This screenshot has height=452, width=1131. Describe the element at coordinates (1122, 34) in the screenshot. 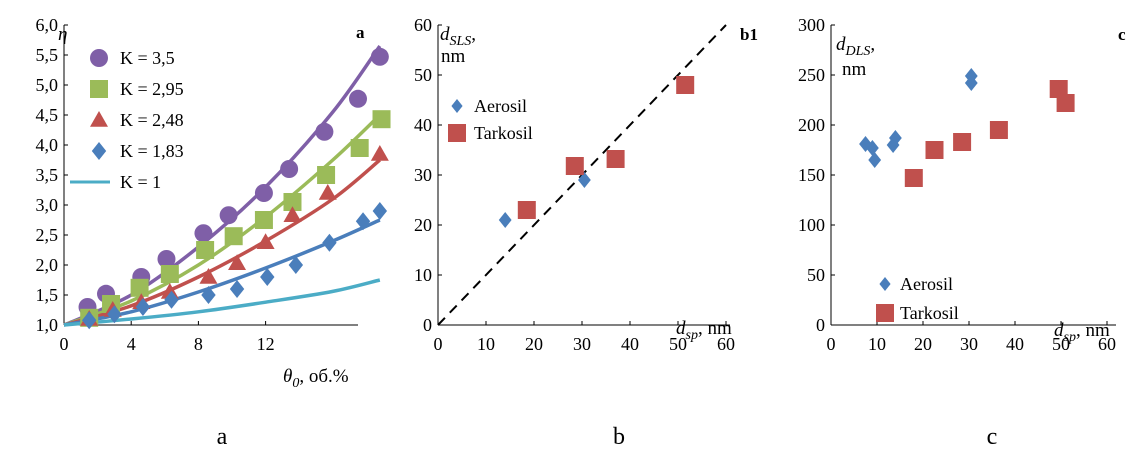

I see `panel-c-letter: c` at that location.